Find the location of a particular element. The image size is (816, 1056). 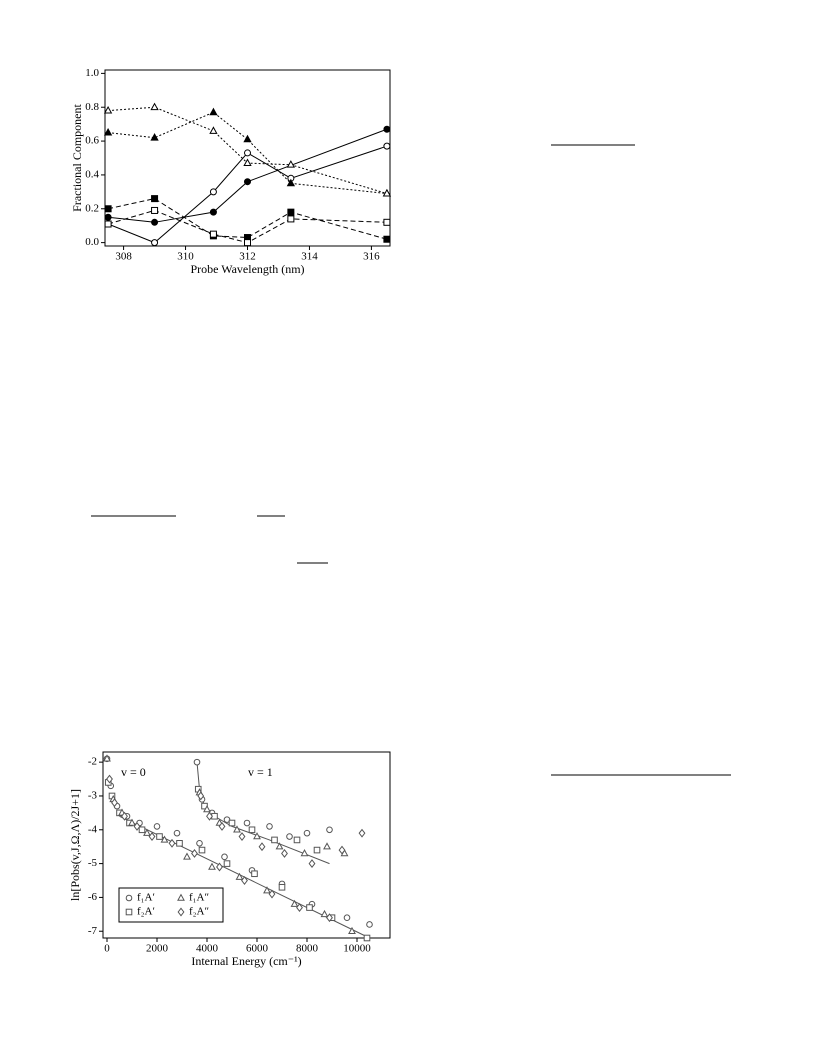

y-axis-label: Fractional Component is located at coordinates (77, 158).